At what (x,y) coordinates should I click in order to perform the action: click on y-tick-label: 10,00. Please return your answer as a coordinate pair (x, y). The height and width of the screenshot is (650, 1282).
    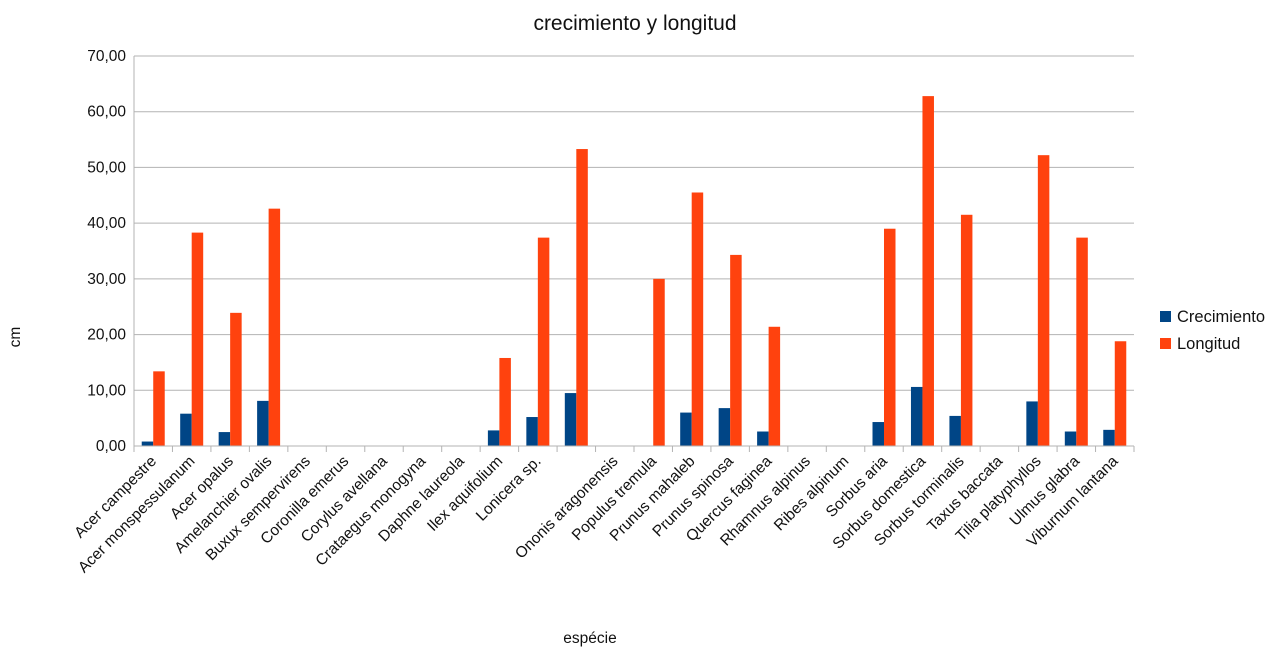
    Looking at the image, I should click on (106, 390).